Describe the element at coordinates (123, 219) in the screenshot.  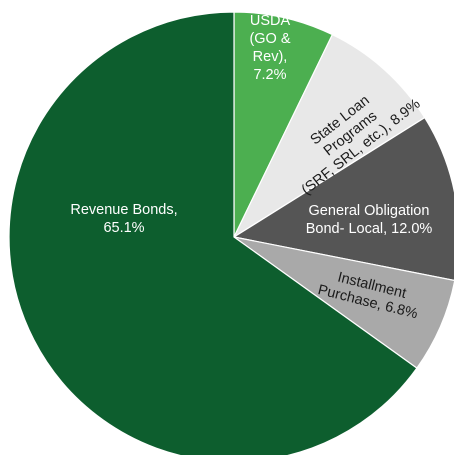
I see `slice-label: Revenue Bonds, 65.1%` at that location.